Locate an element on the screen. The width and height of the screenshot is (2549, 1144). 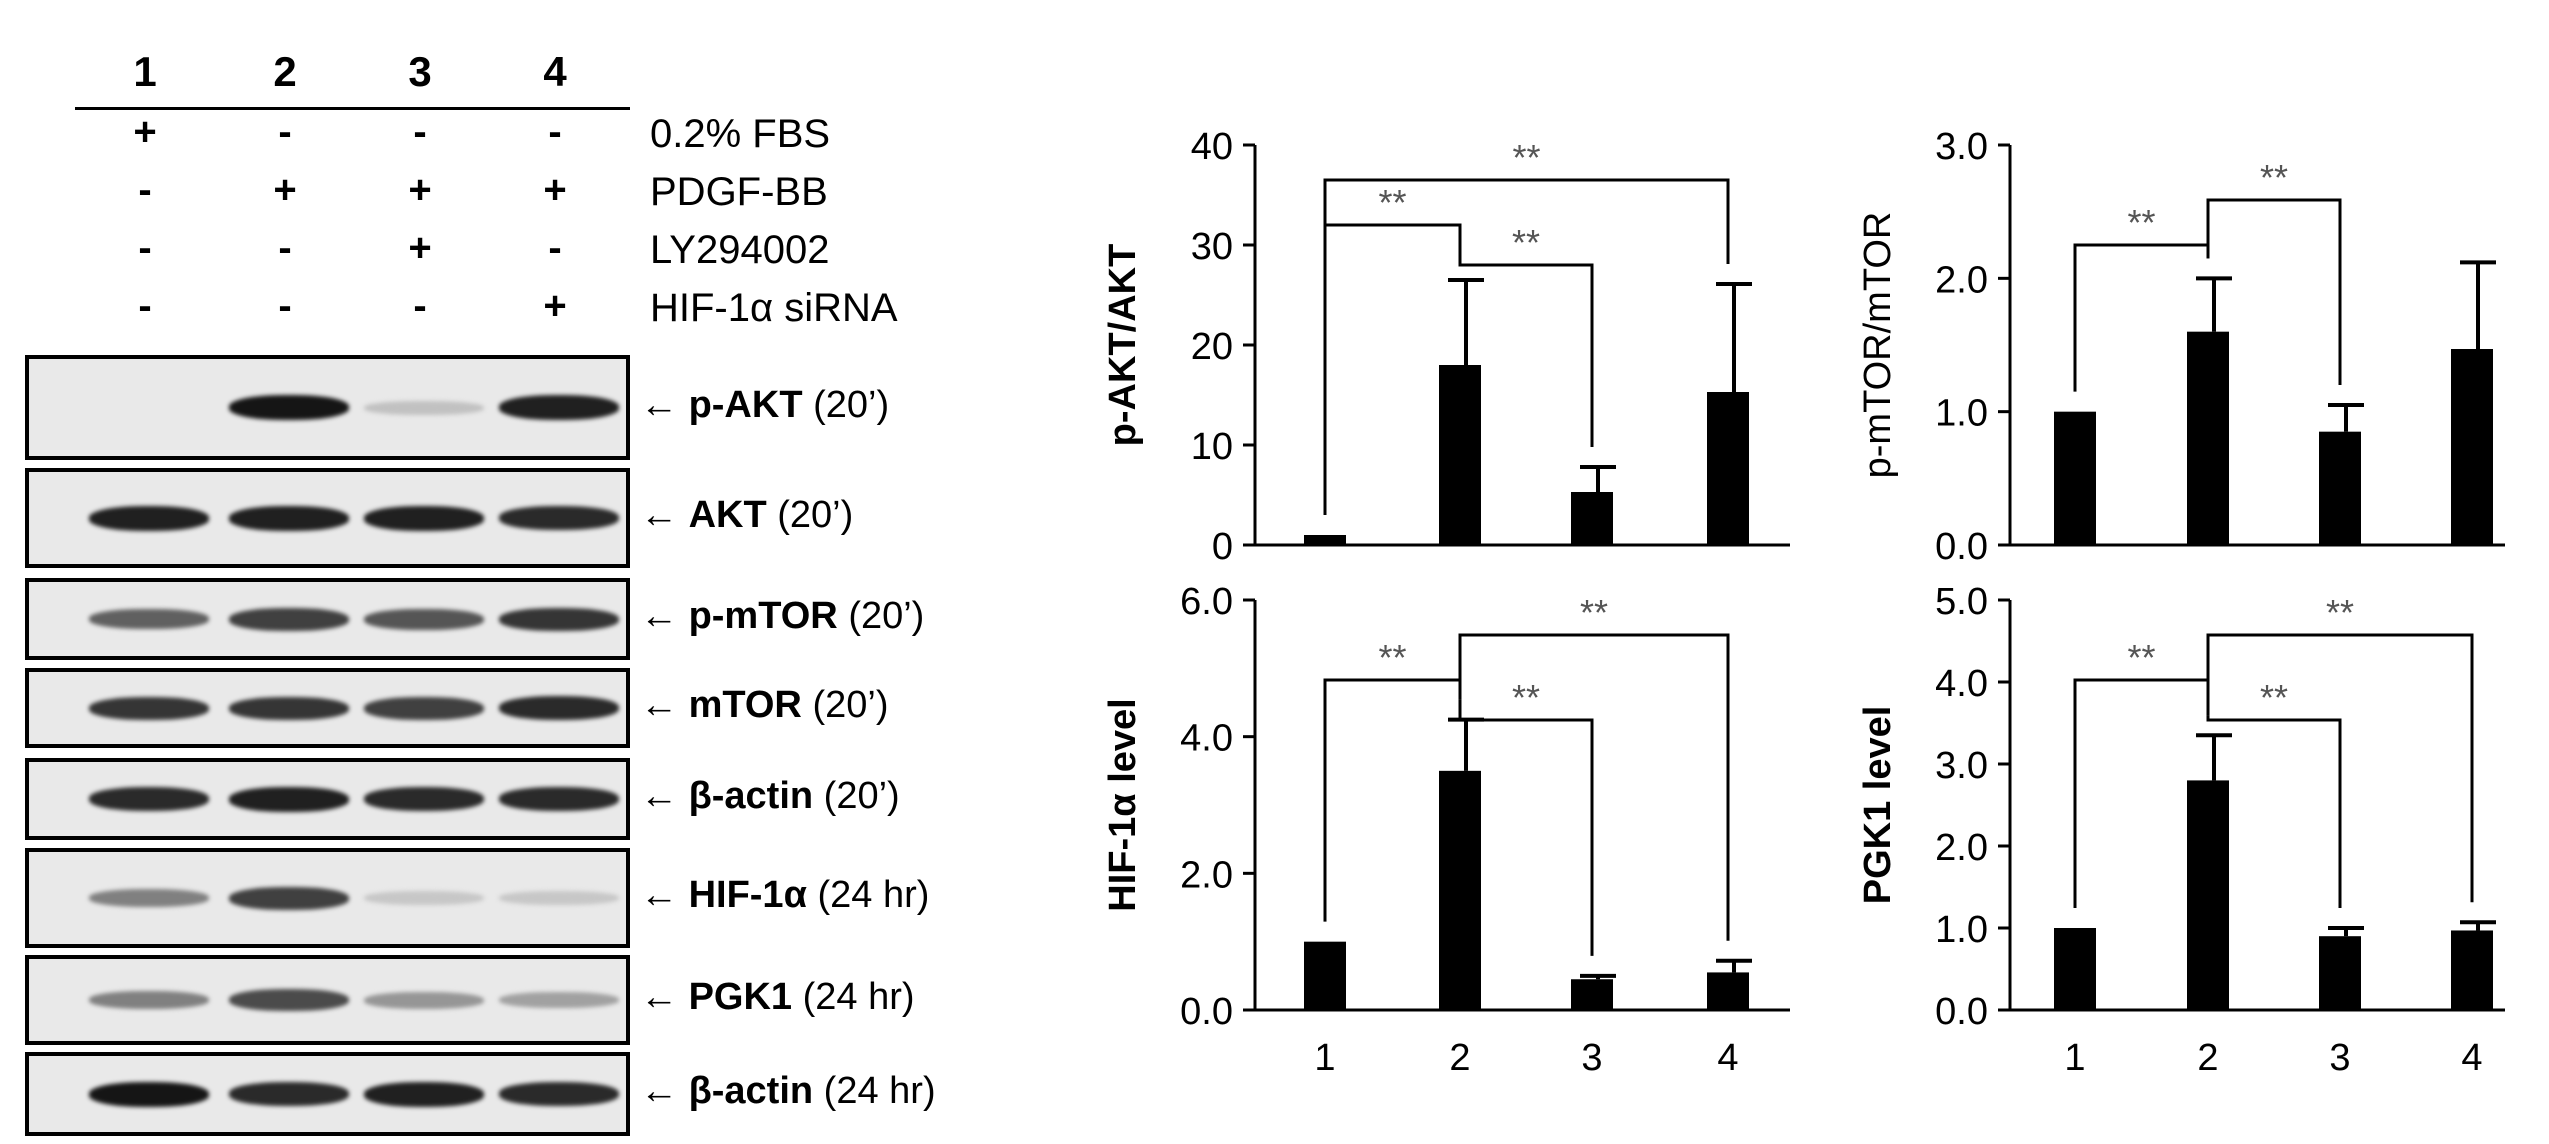
lane-header-divider is located at coordinates (352, 108).